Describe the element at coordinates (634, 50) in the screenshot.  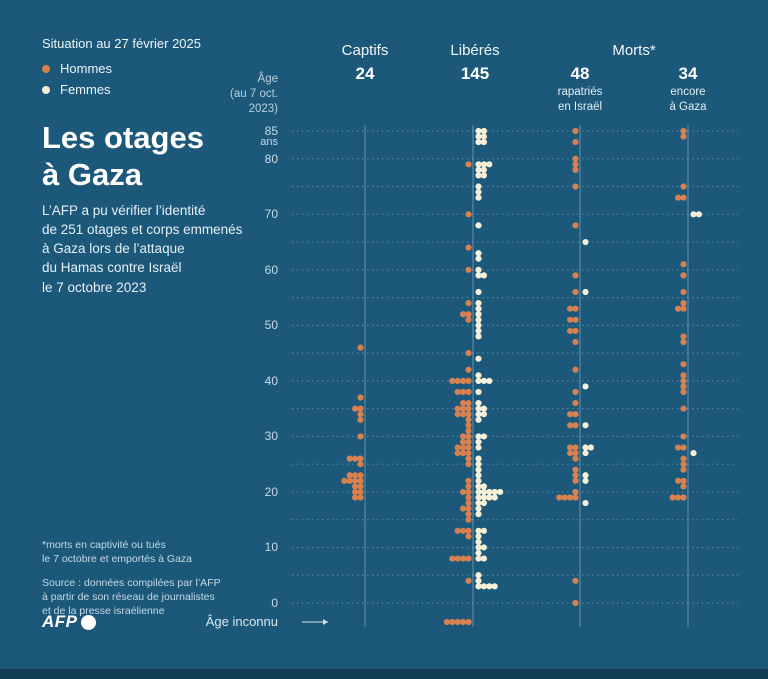
I see `group-header-morts: Morts*` at that location.